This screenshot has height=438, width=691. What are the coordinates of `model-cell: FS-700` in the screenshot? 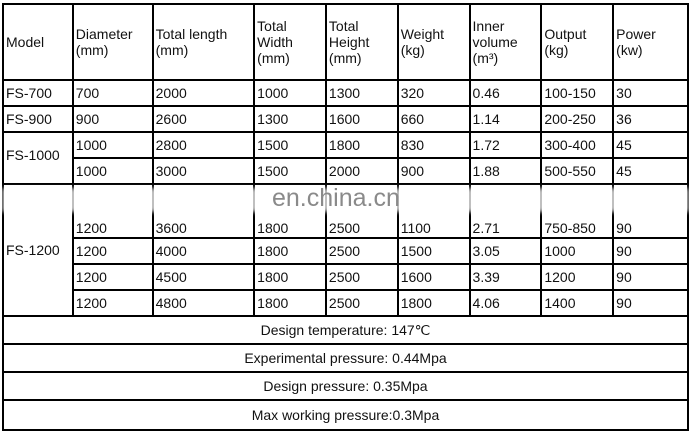 It's located at (38, 93).